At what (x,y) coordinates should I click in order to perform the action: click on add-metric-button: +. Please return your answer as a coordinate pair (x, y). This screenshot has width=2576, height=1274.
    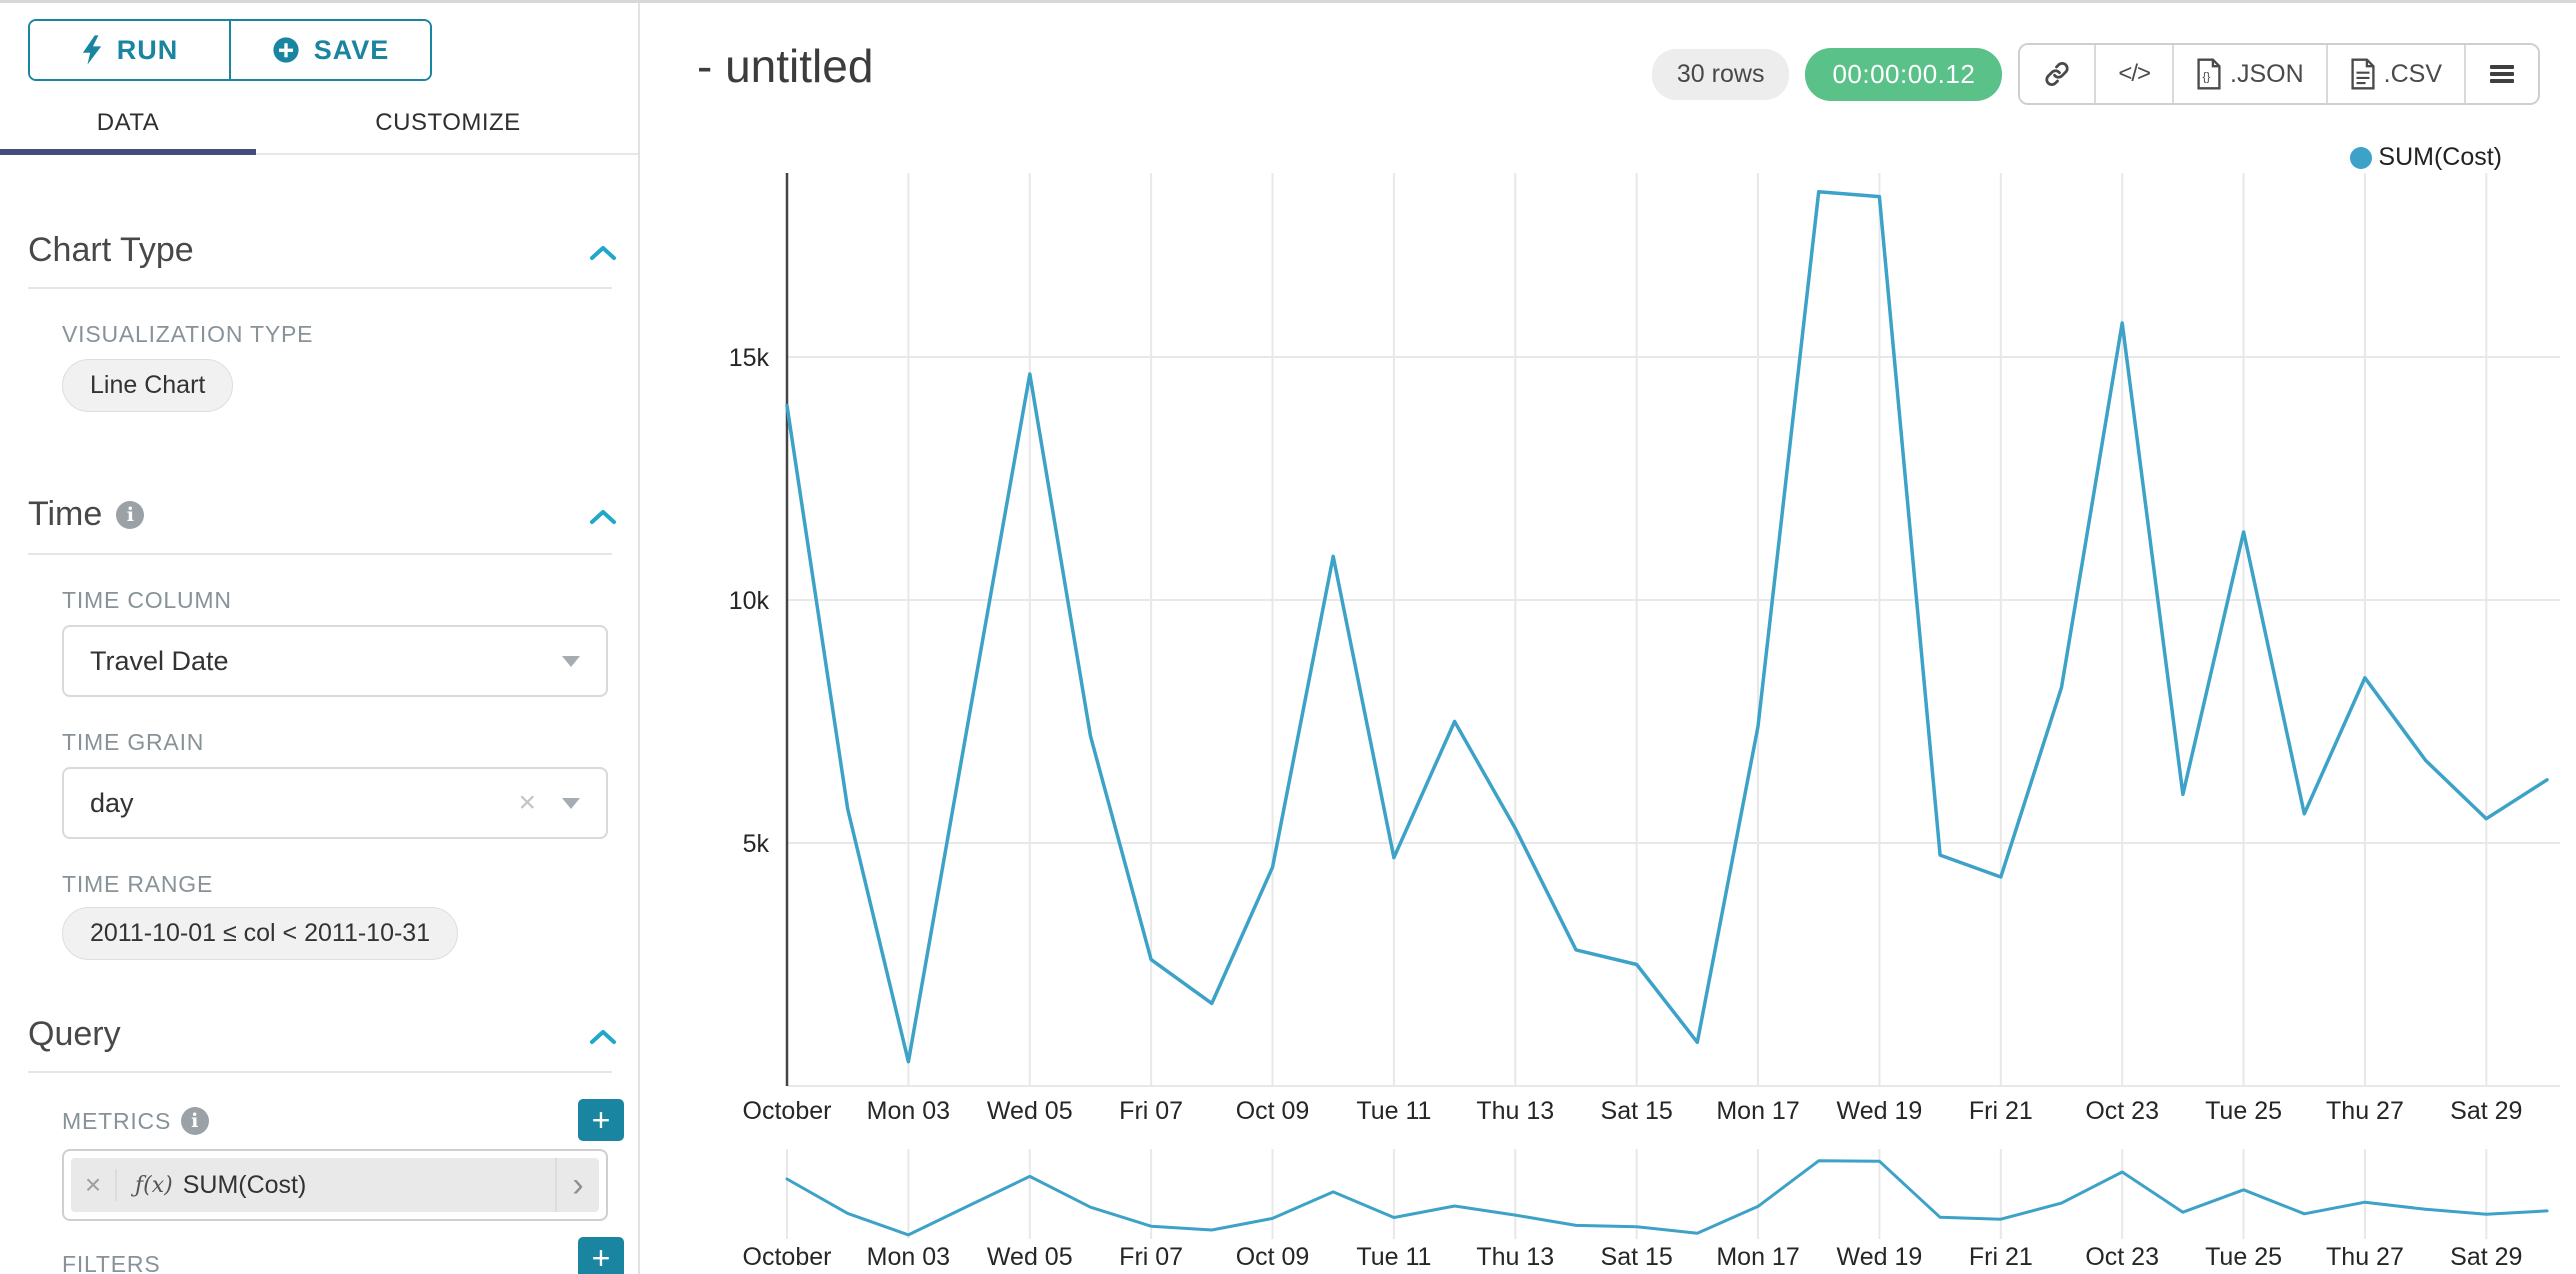
    Looking at the image, I should click on (601, 1120).